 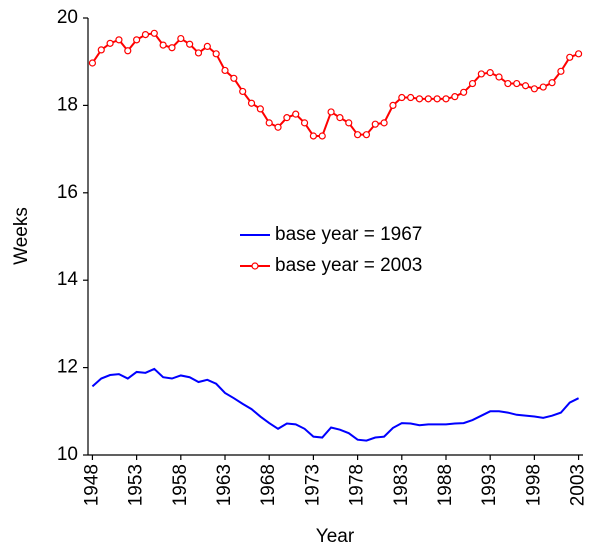 What do you see at coordinates (68, 279) in the screenshot?
I see `y-tick-label: 14` at bounding box center [68, 279].